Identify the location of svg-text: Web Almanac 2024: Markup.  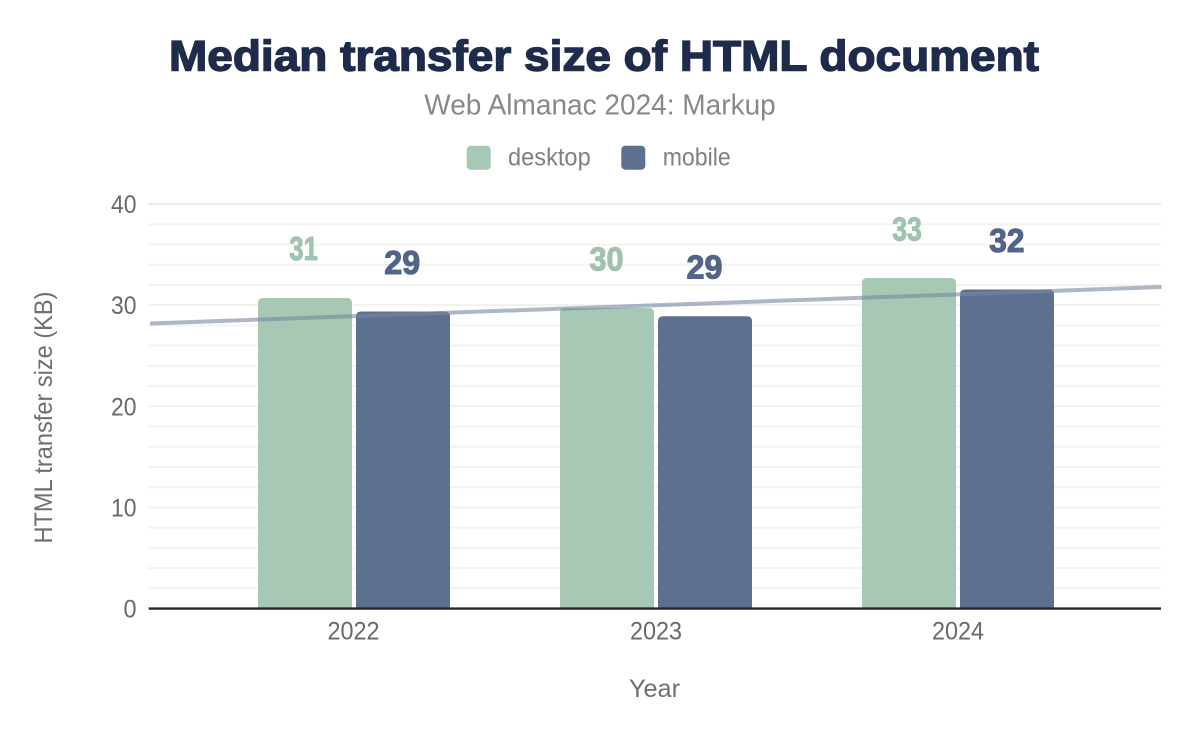
(600, 105).